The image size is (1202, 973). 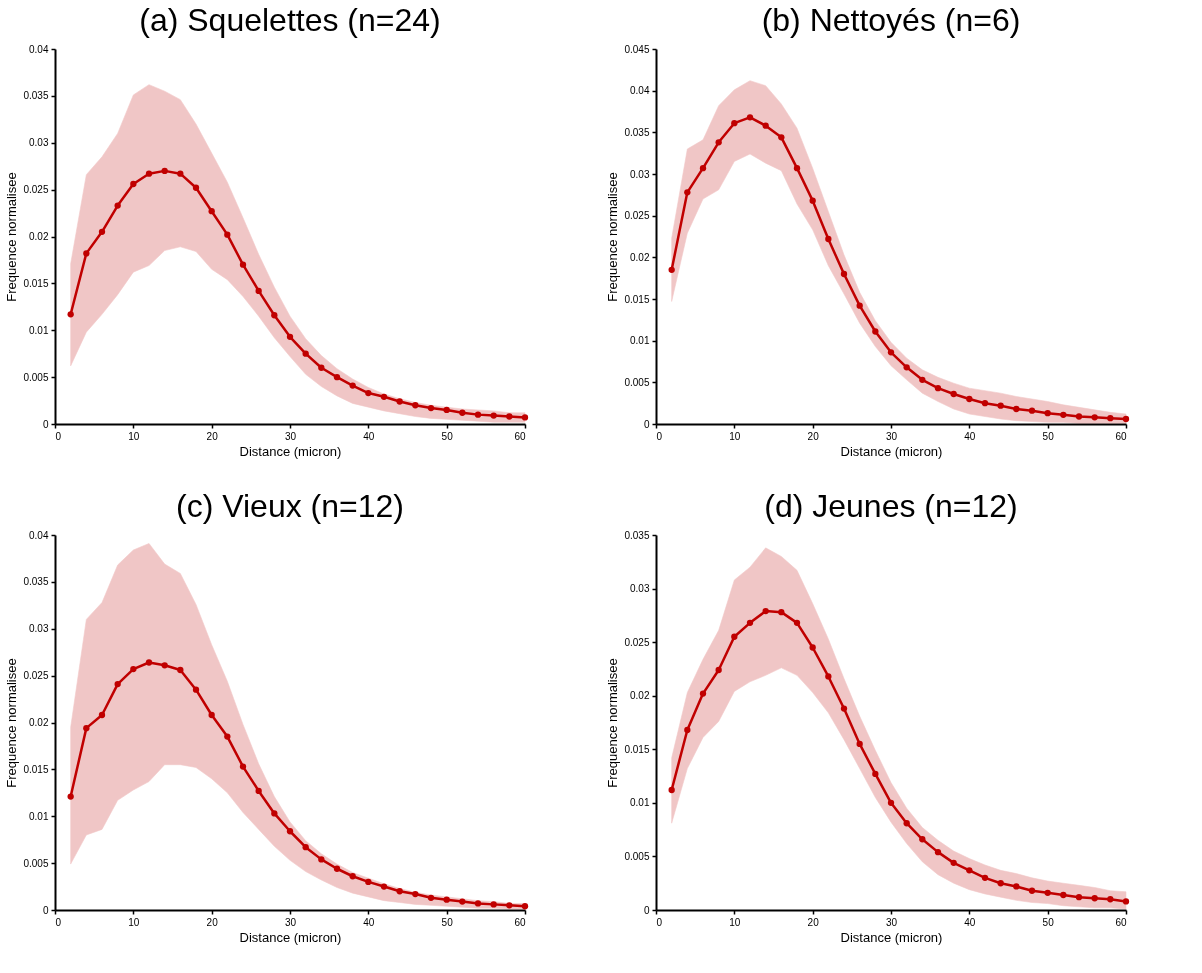 I want to click on x-tick-label: 0, so click(x=659, y=922).